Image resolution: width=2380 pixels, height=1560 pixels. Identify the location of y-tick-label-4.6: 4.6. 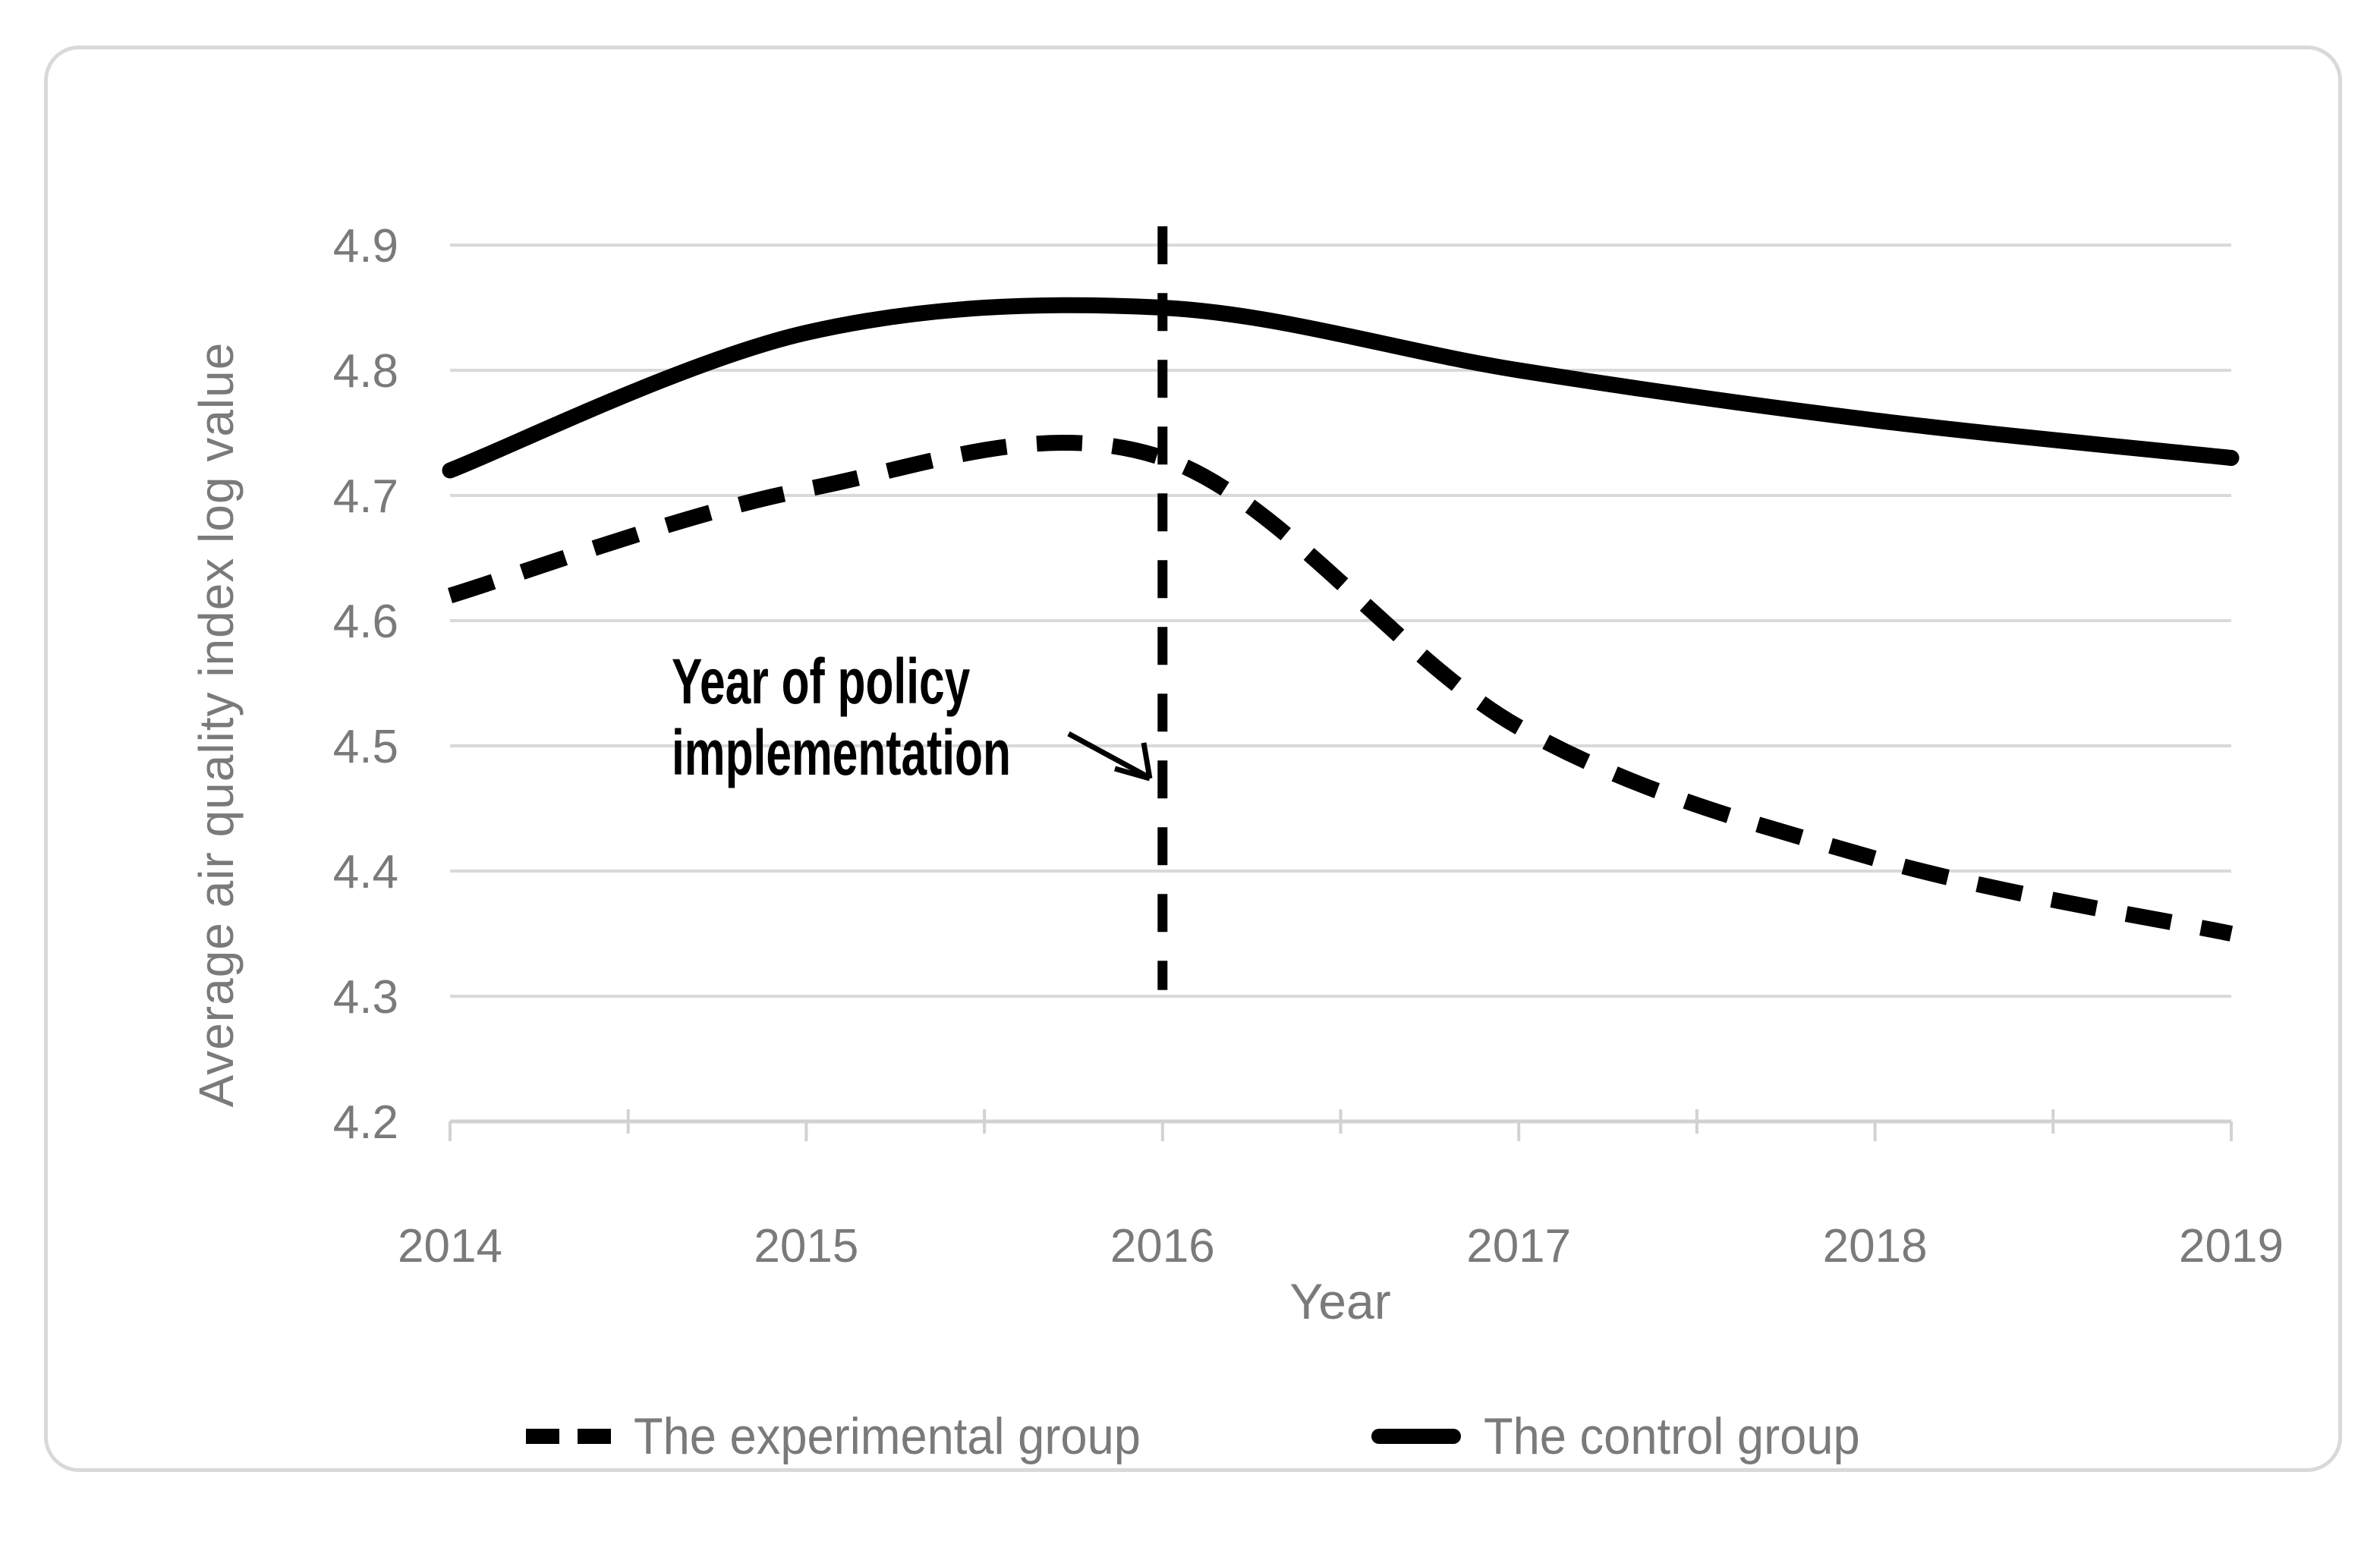
(365, 622).